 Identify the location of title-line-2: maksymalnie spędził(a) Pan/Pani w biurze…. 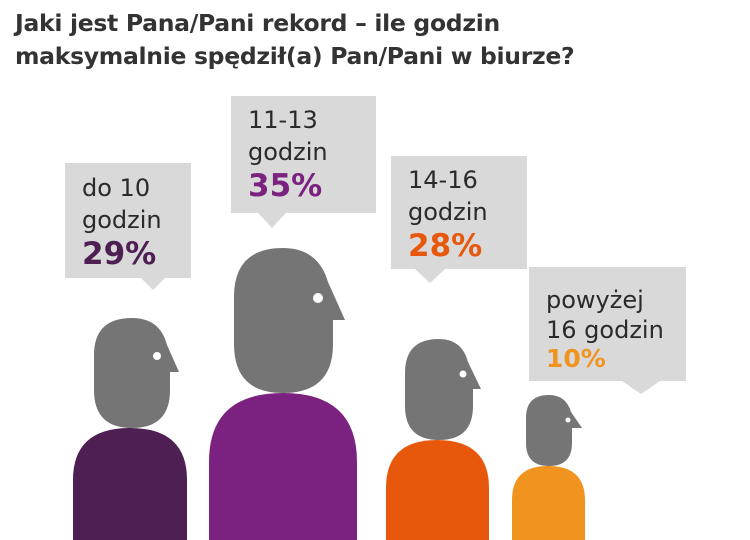
(295, 56).